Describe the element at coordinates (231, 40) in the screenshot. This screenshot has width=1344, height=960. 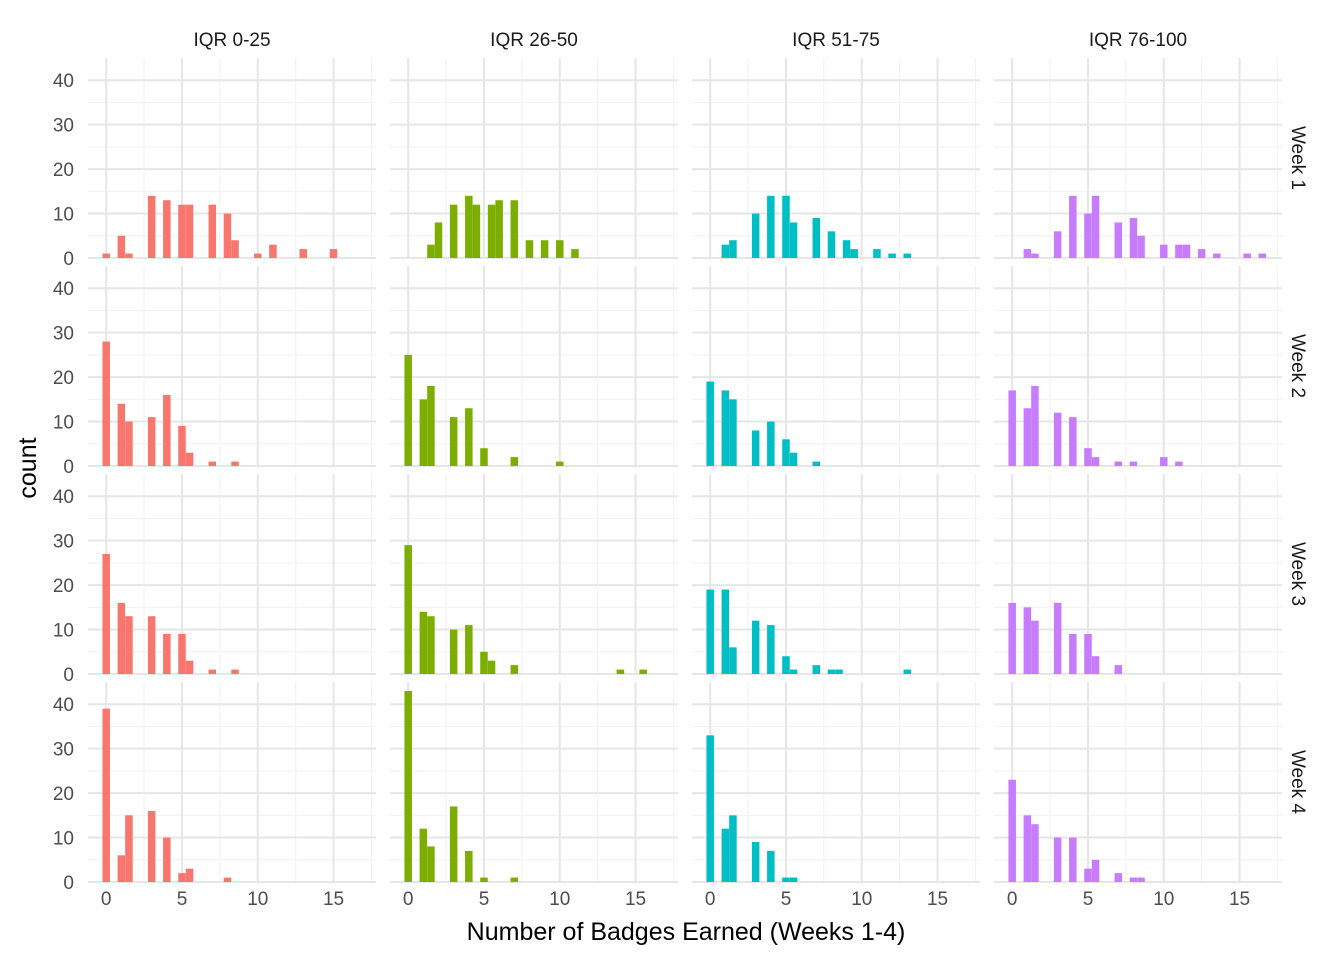
I see `column-strip-label: IQR 0-25` at that location.